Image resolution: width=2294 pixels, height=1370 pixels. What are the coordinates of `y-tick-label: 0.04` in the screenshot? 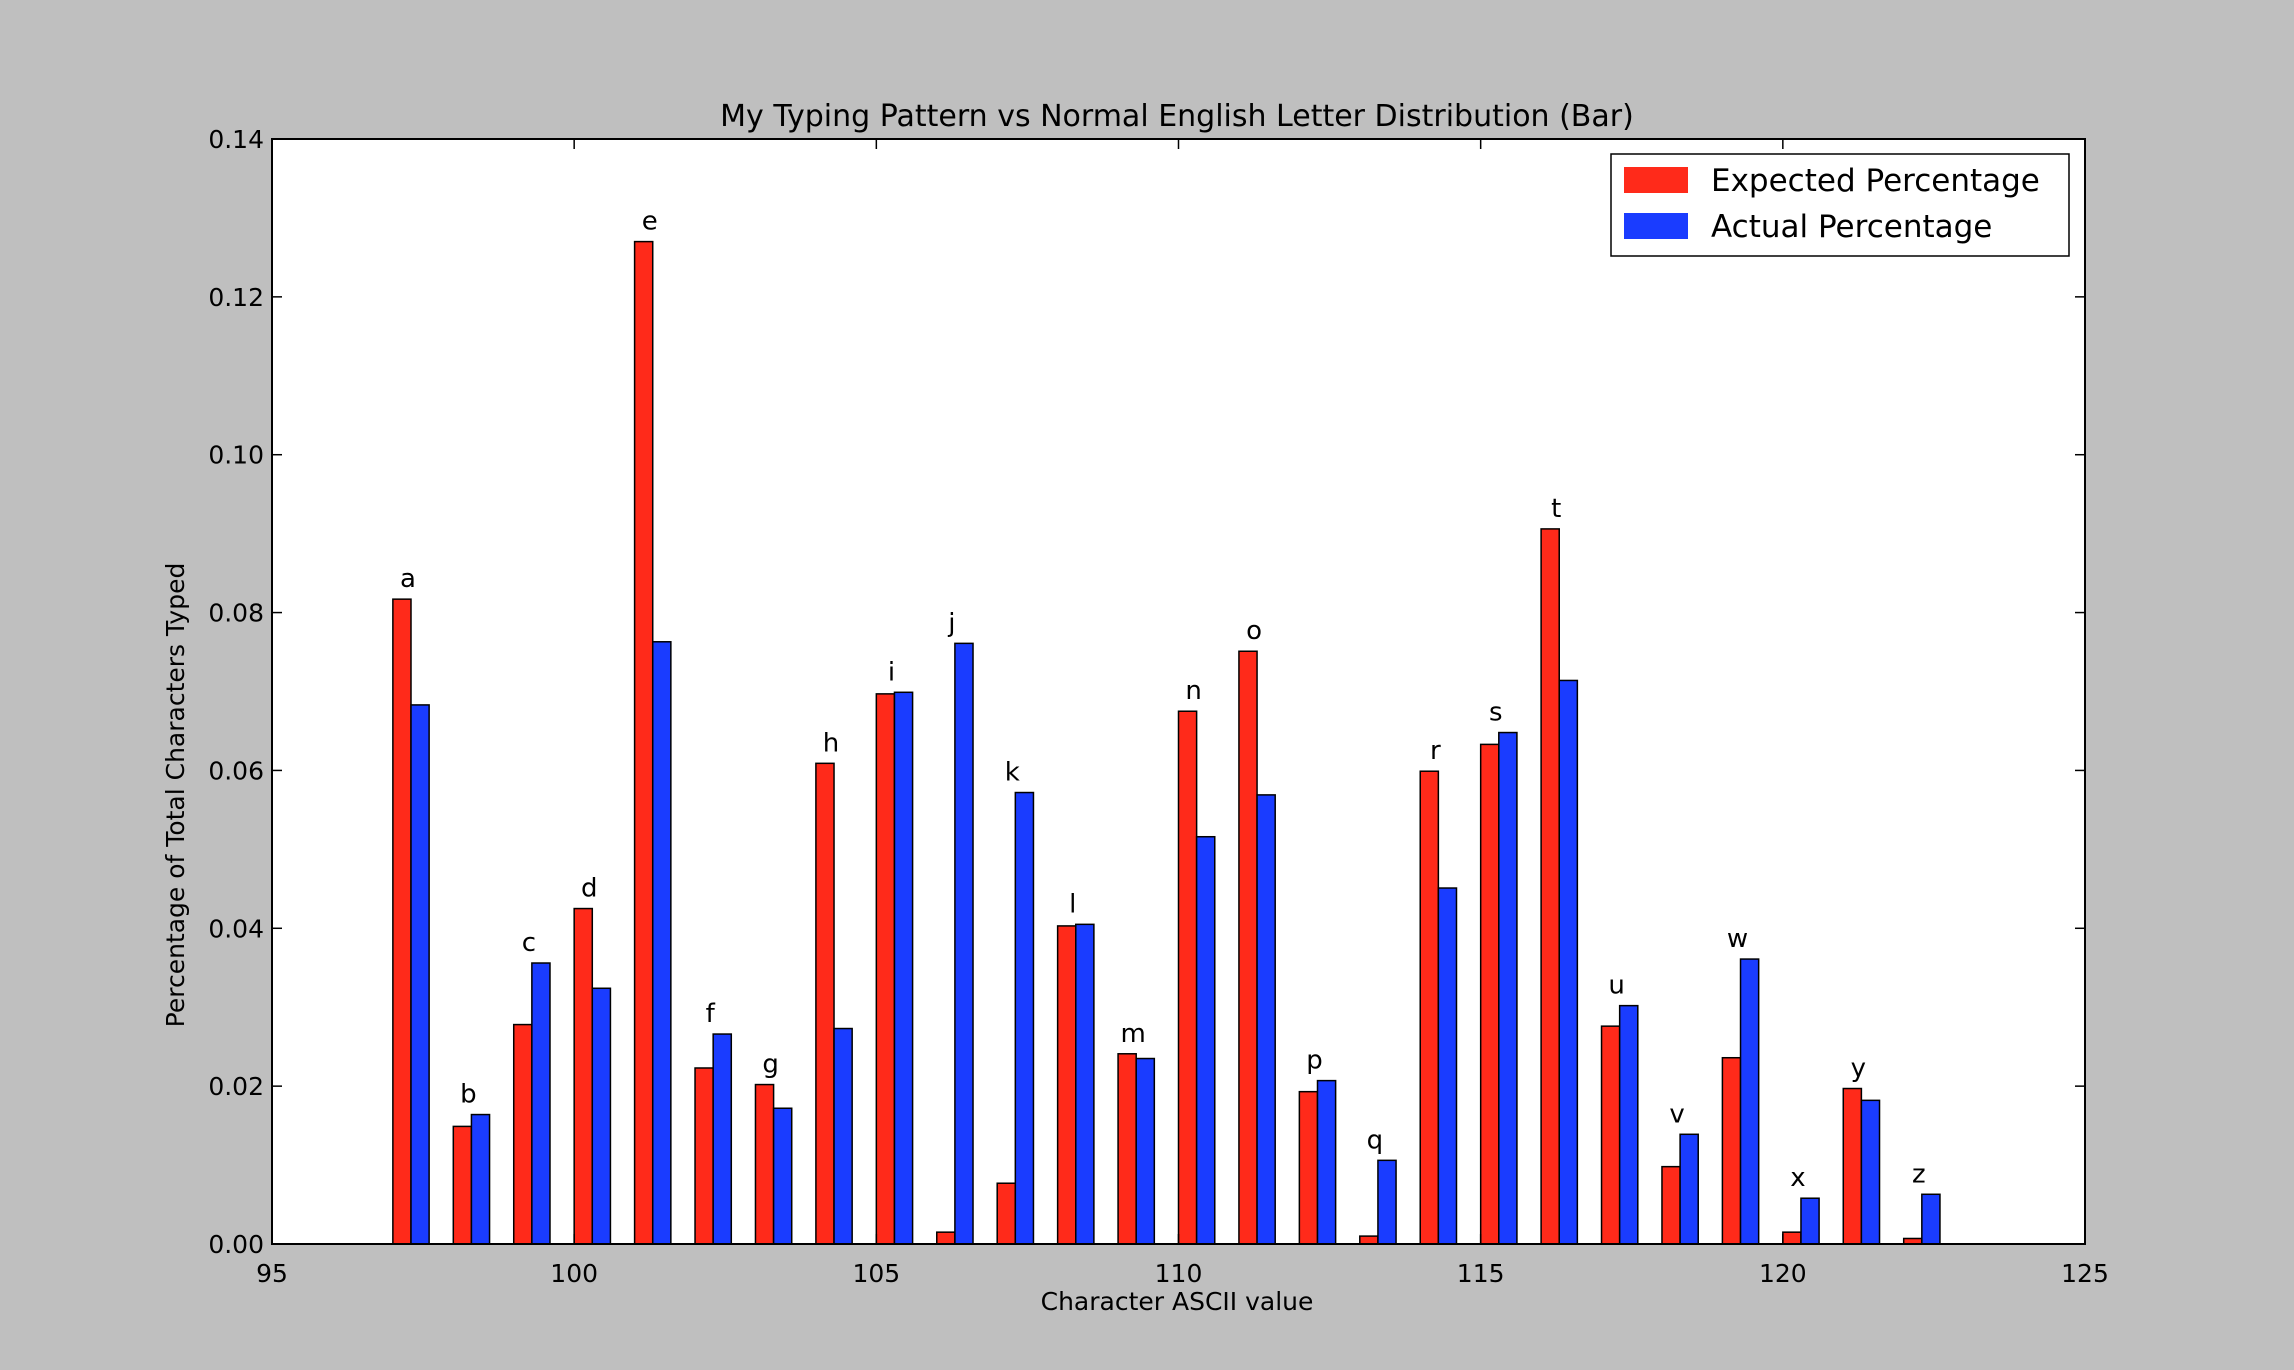 It's located at (236, 928).